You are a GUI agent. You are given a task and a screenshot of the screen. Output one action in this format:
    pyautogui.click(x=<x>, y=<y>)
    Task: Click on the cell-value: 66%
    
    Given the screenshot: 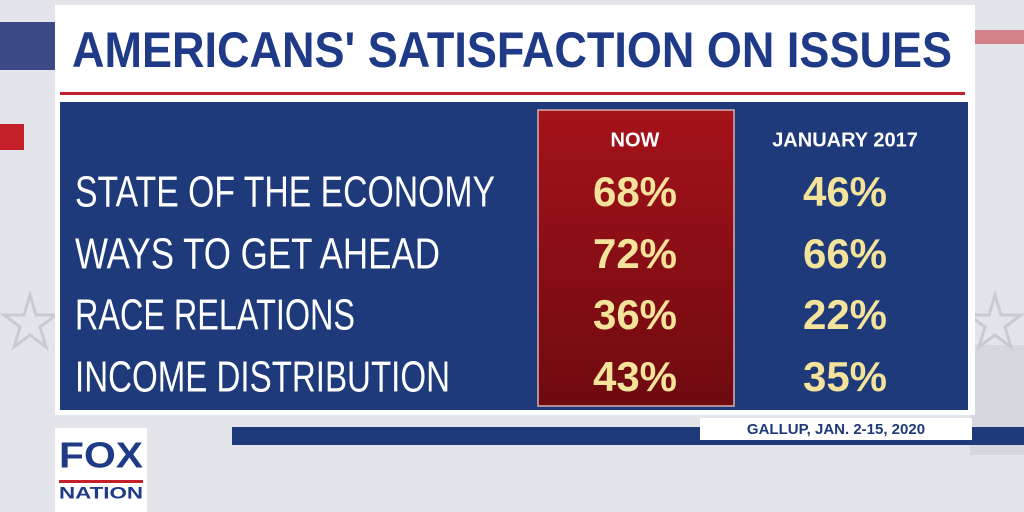 What is the action you would take?
    pyautogui.click(x=845, y=253)
    